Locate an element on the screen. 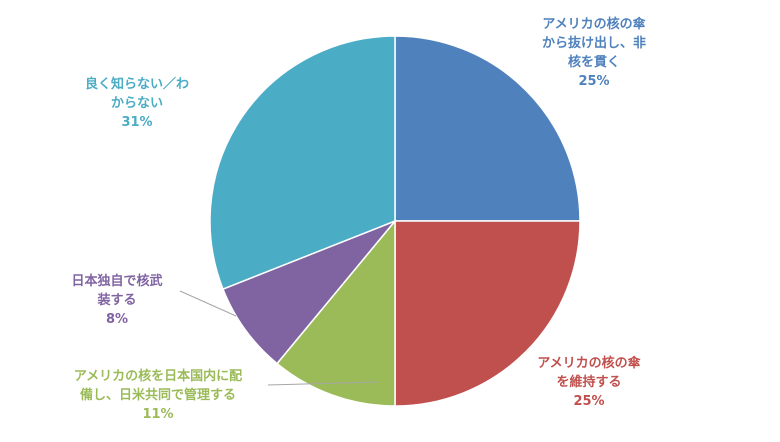 The width and height of the screenshot is (780, 442). slice-label: アメリカの核の傘を維持する 25% is located at coordinates (589, 382).